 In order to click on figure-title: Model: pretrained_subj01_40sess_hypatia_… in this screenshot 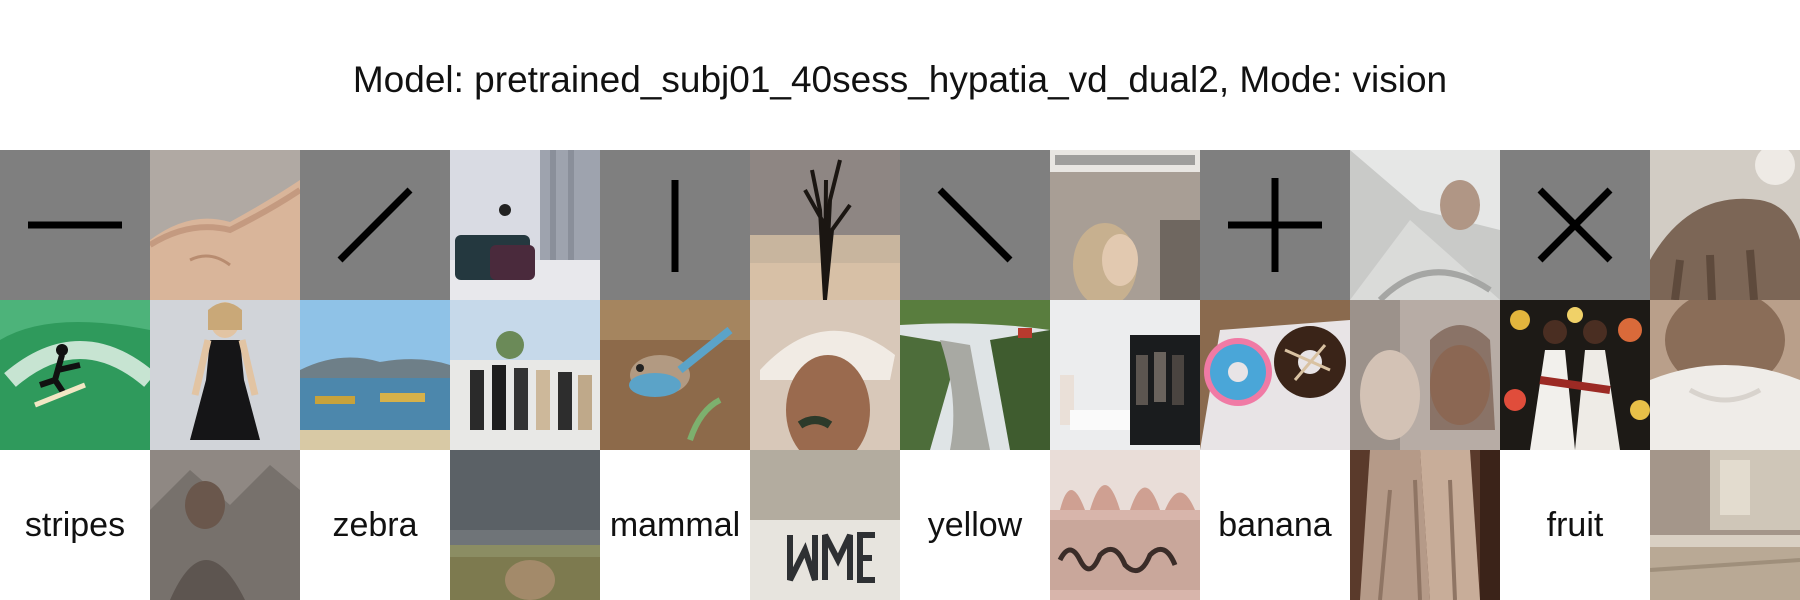, I will do `click(900, 79)`.